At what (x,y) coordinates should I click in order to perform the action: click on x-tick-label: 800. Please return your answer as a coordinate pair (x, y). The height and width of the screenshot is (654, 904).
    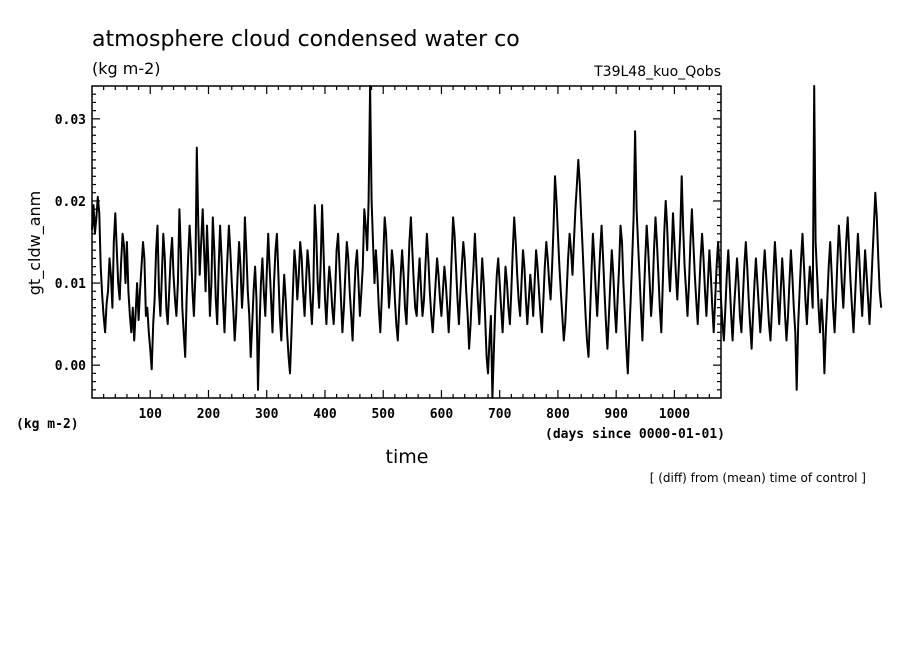
    Looking at the image, I should click on (558, 414).